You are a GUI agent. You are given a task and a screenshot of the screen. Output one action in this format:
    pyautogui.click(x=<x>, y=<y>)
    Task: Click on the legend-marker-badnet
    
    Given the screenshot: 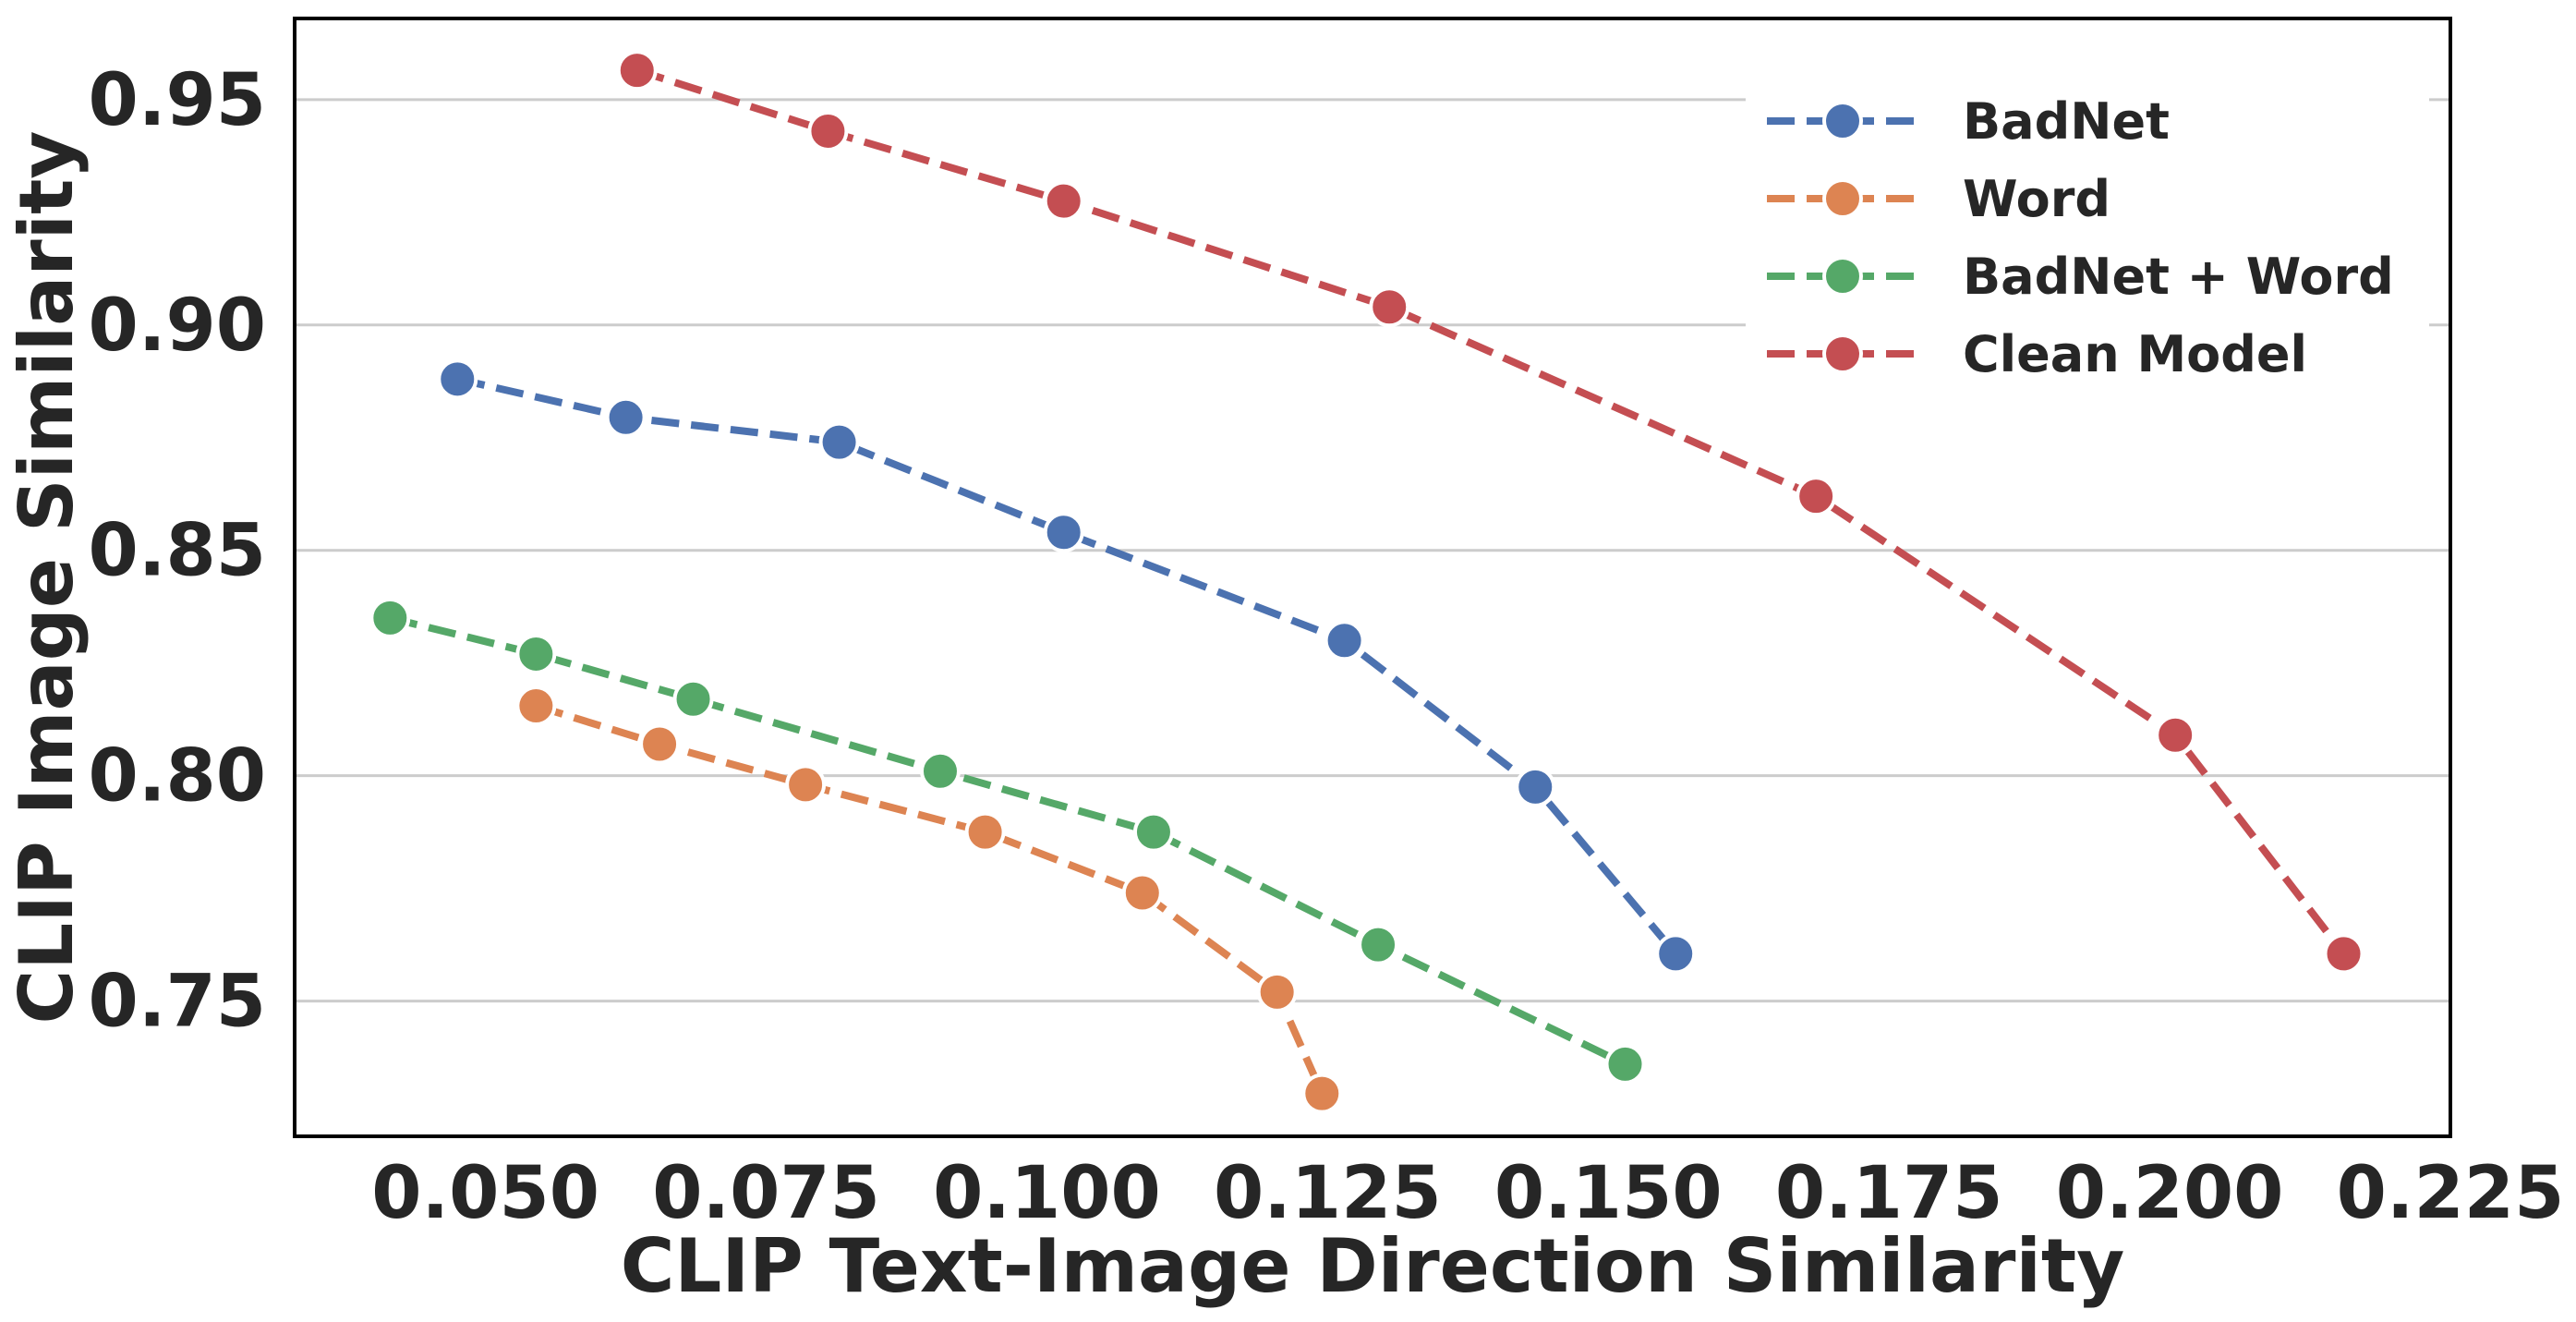 What is the action you would take?
    pyautogui.click(x=1842, y=121)
    